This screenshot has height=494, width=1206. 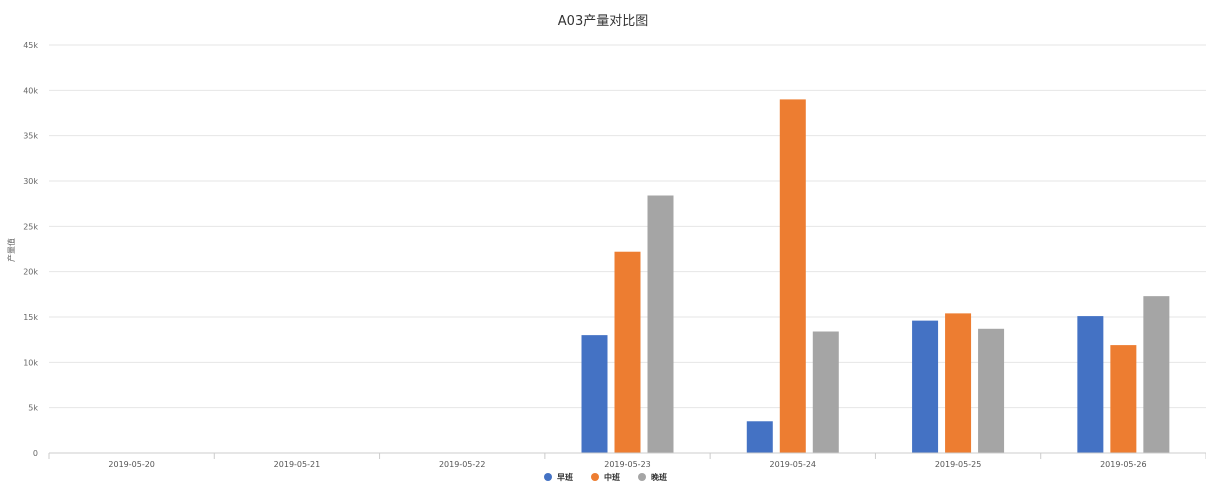 I want to click on y-axis-ticks: 0 5k 10k 15k 20k 25k 30k 35k 40k 45k, so click(x=30, y=249).